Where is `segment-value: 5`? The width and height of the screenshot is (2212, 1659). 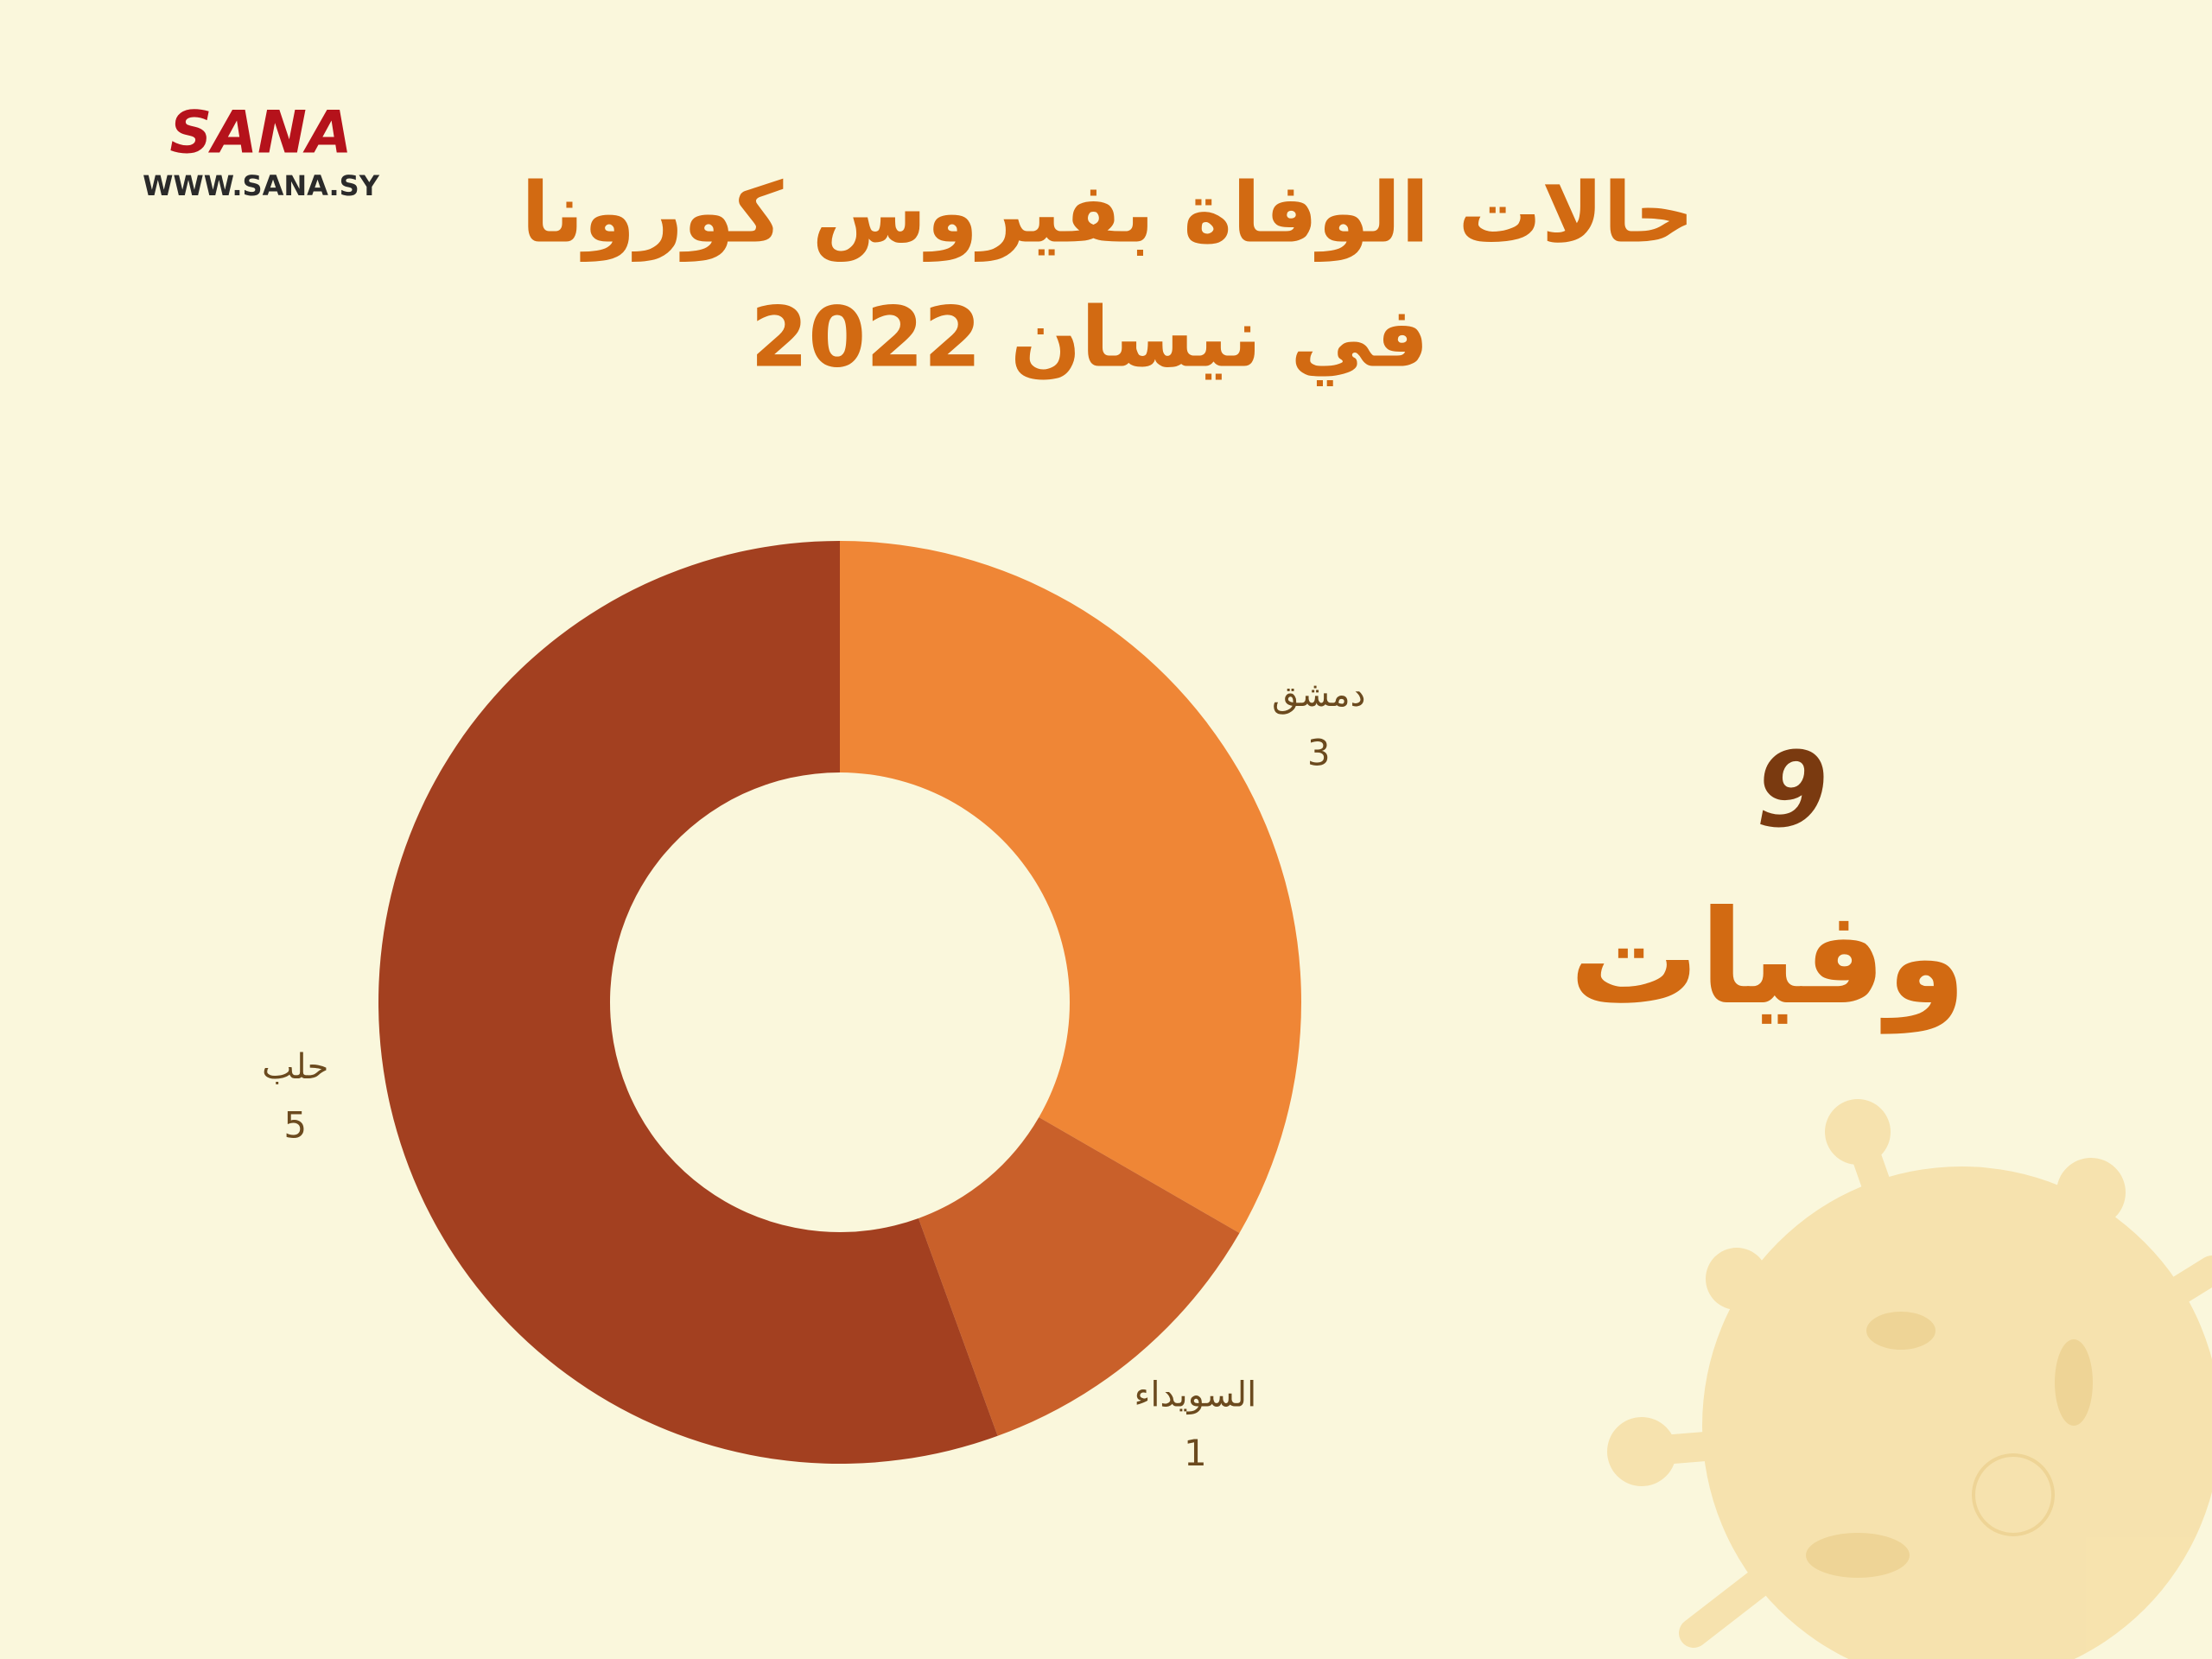 segment-value: 5 is located at coordinates (295, 1125).